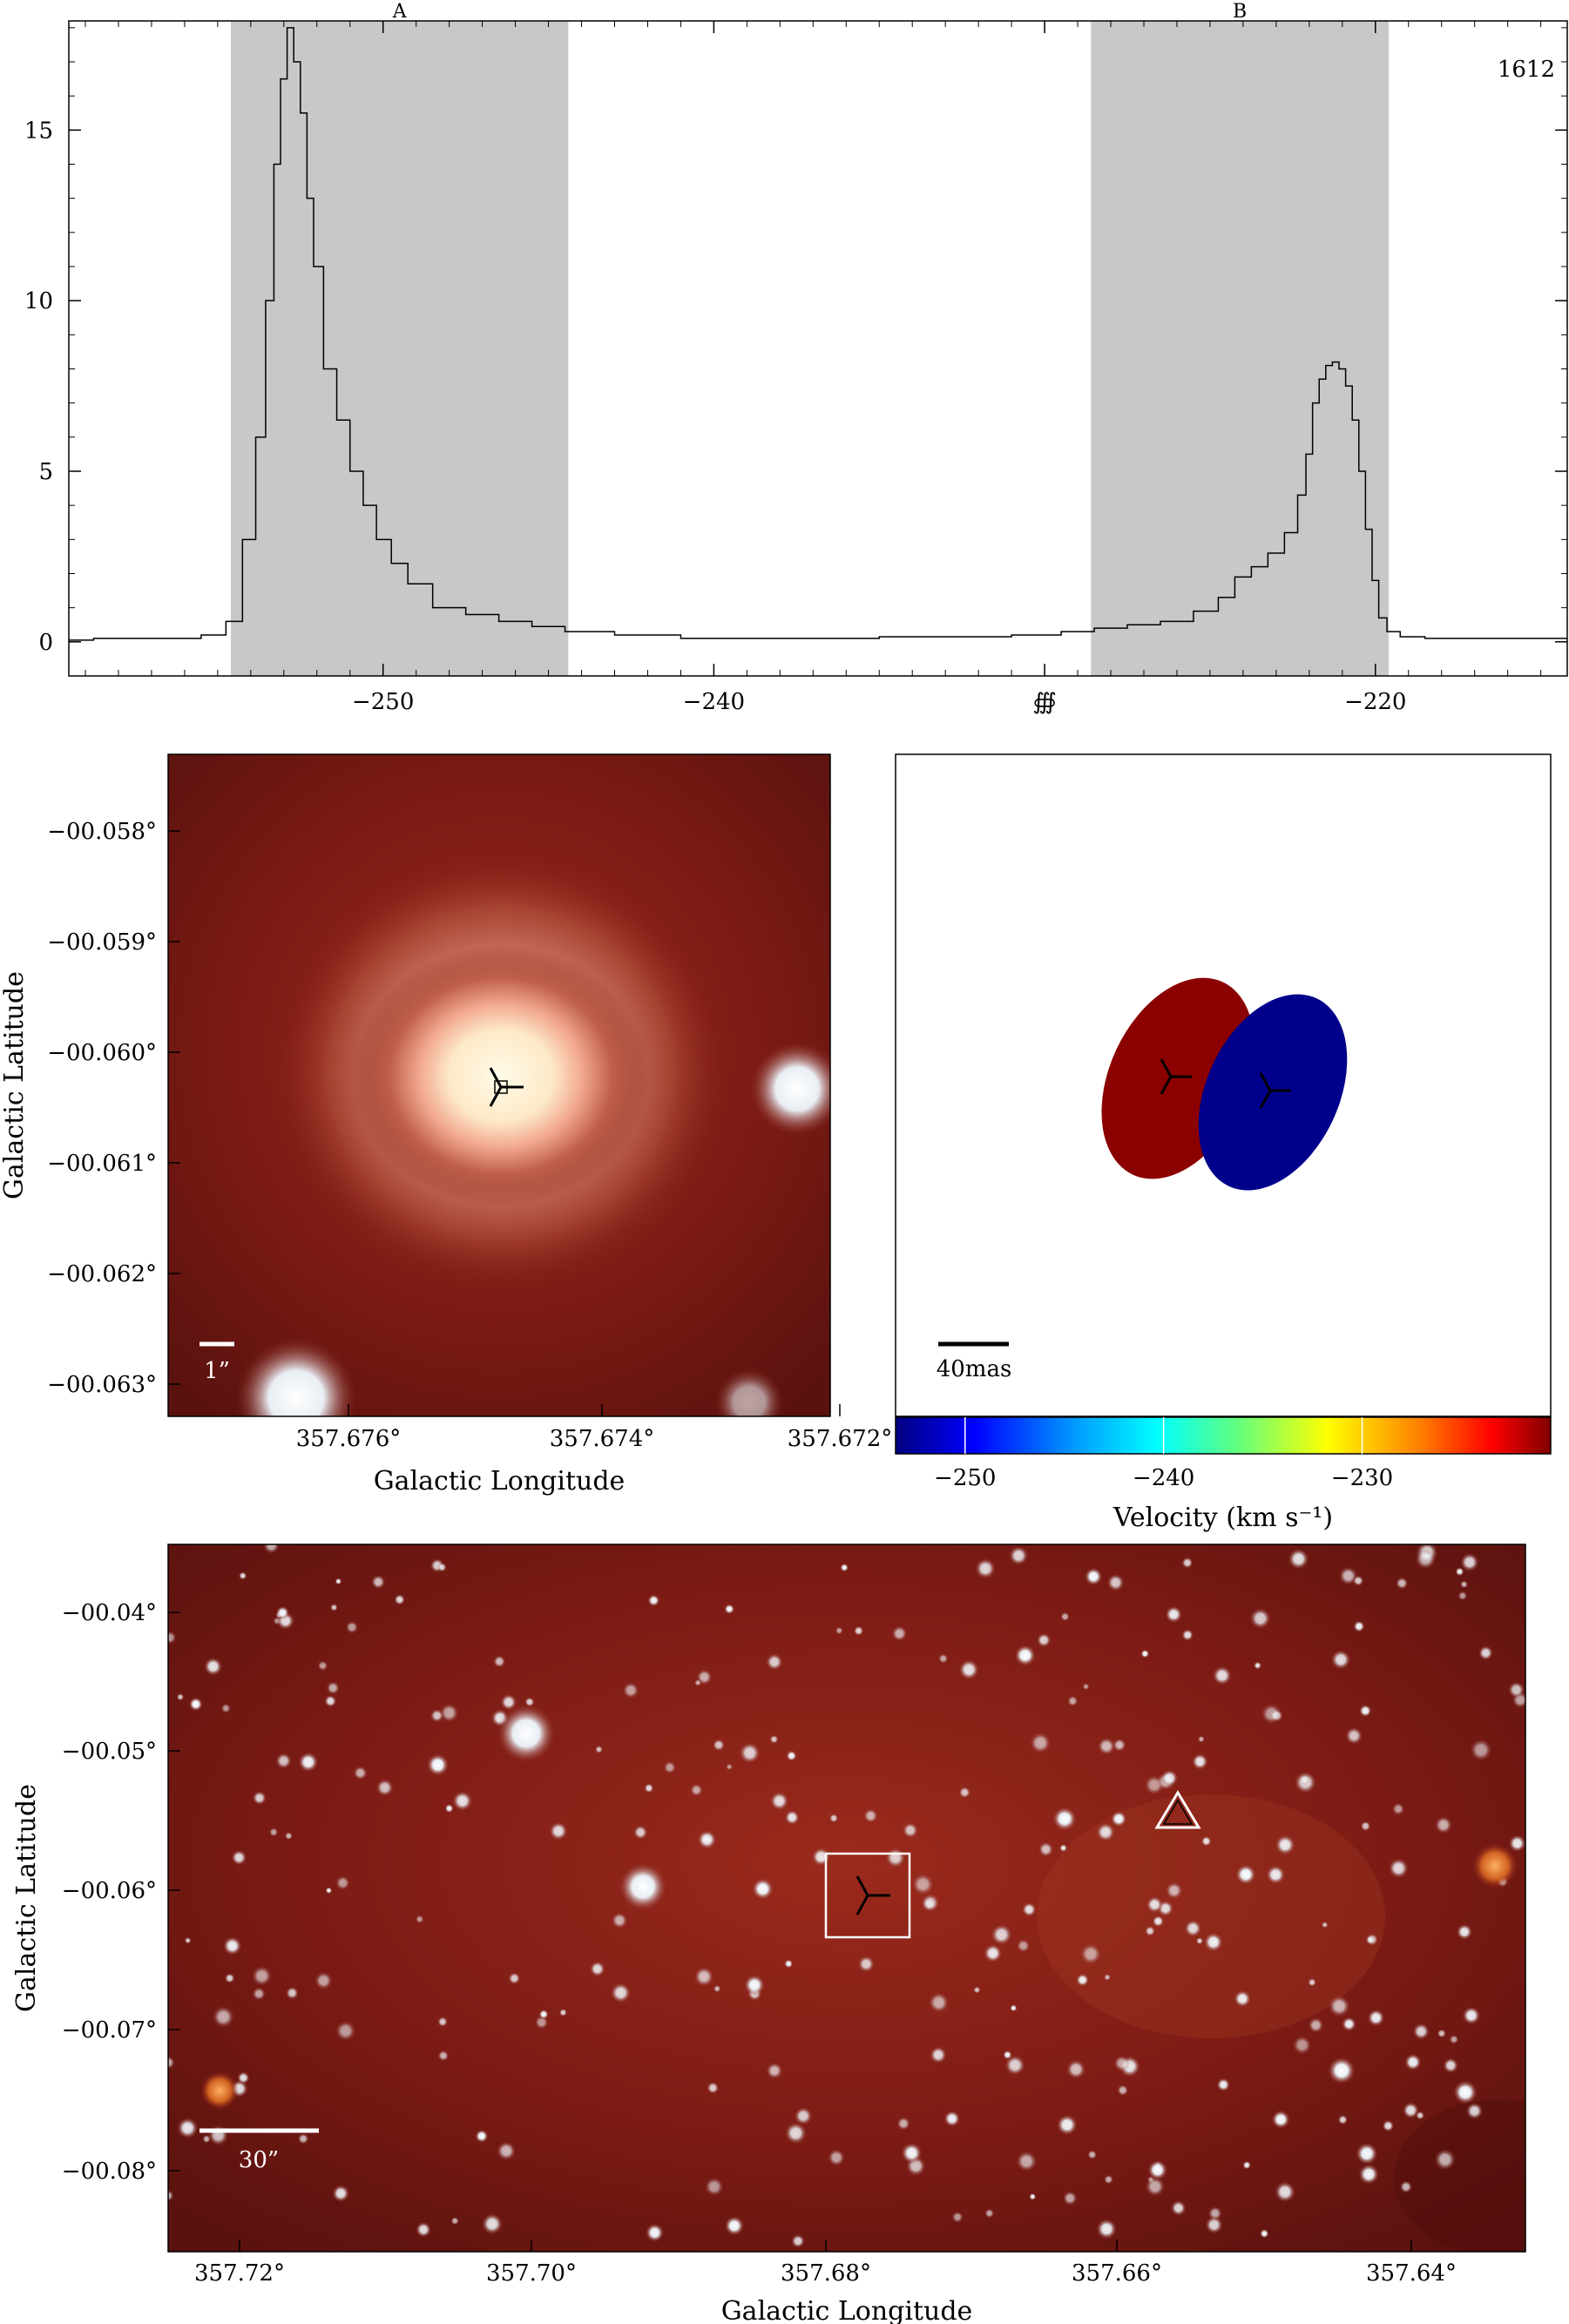  What do you see at coordinates (873, 1895) in the screenshot?
I see `maser-marker-wide` at bounding box center [873, 1895].